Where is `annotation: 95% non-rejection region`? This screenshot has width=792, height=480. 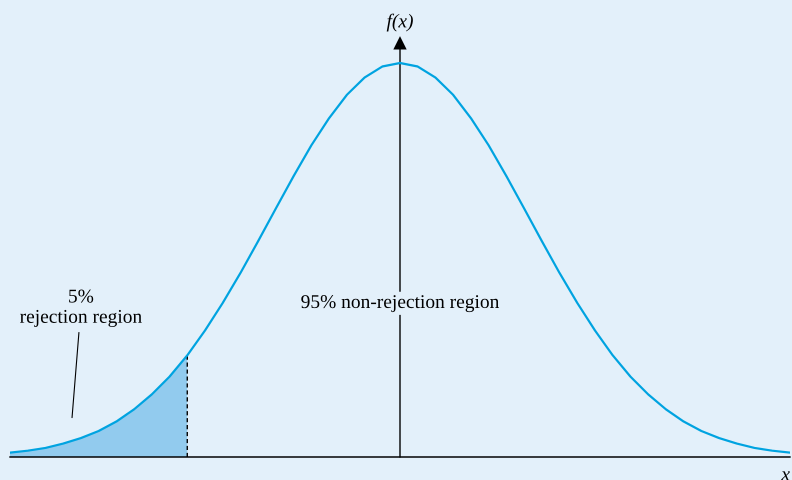 annotation: 95% non-rejection region is located at coordinates (400, 303).